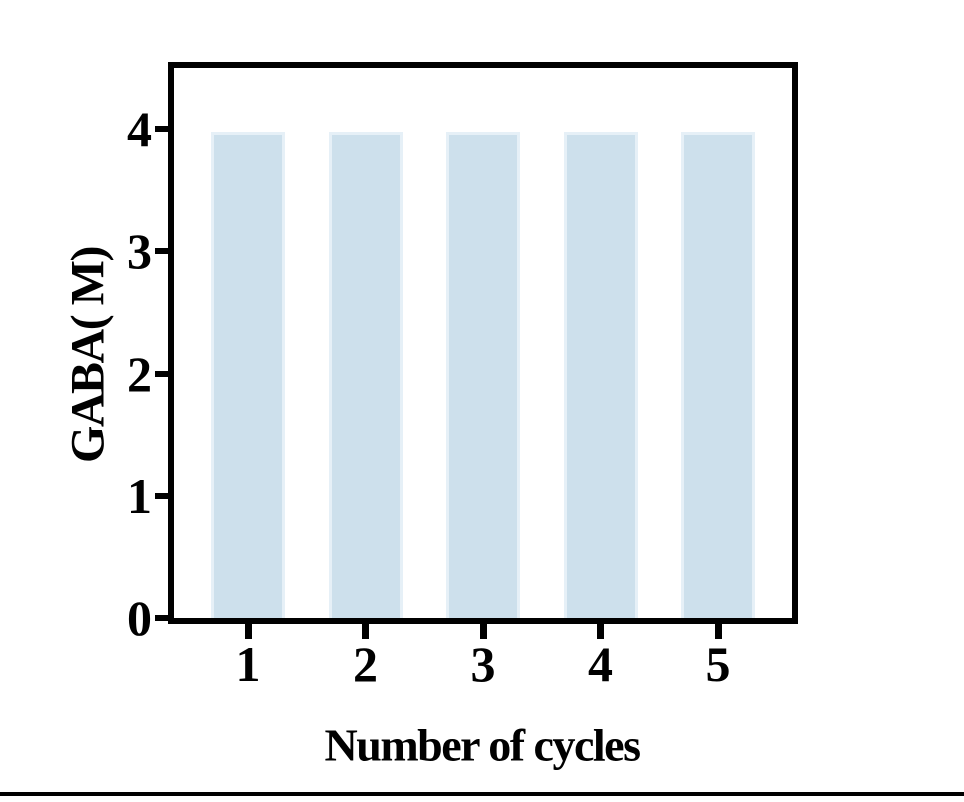 Image resolution: width=964 pixels, height=802 pixels. Describe the element at coordinates (139, 495) in the screenshot. I see `y-axis-tick-label: 1` at that location.